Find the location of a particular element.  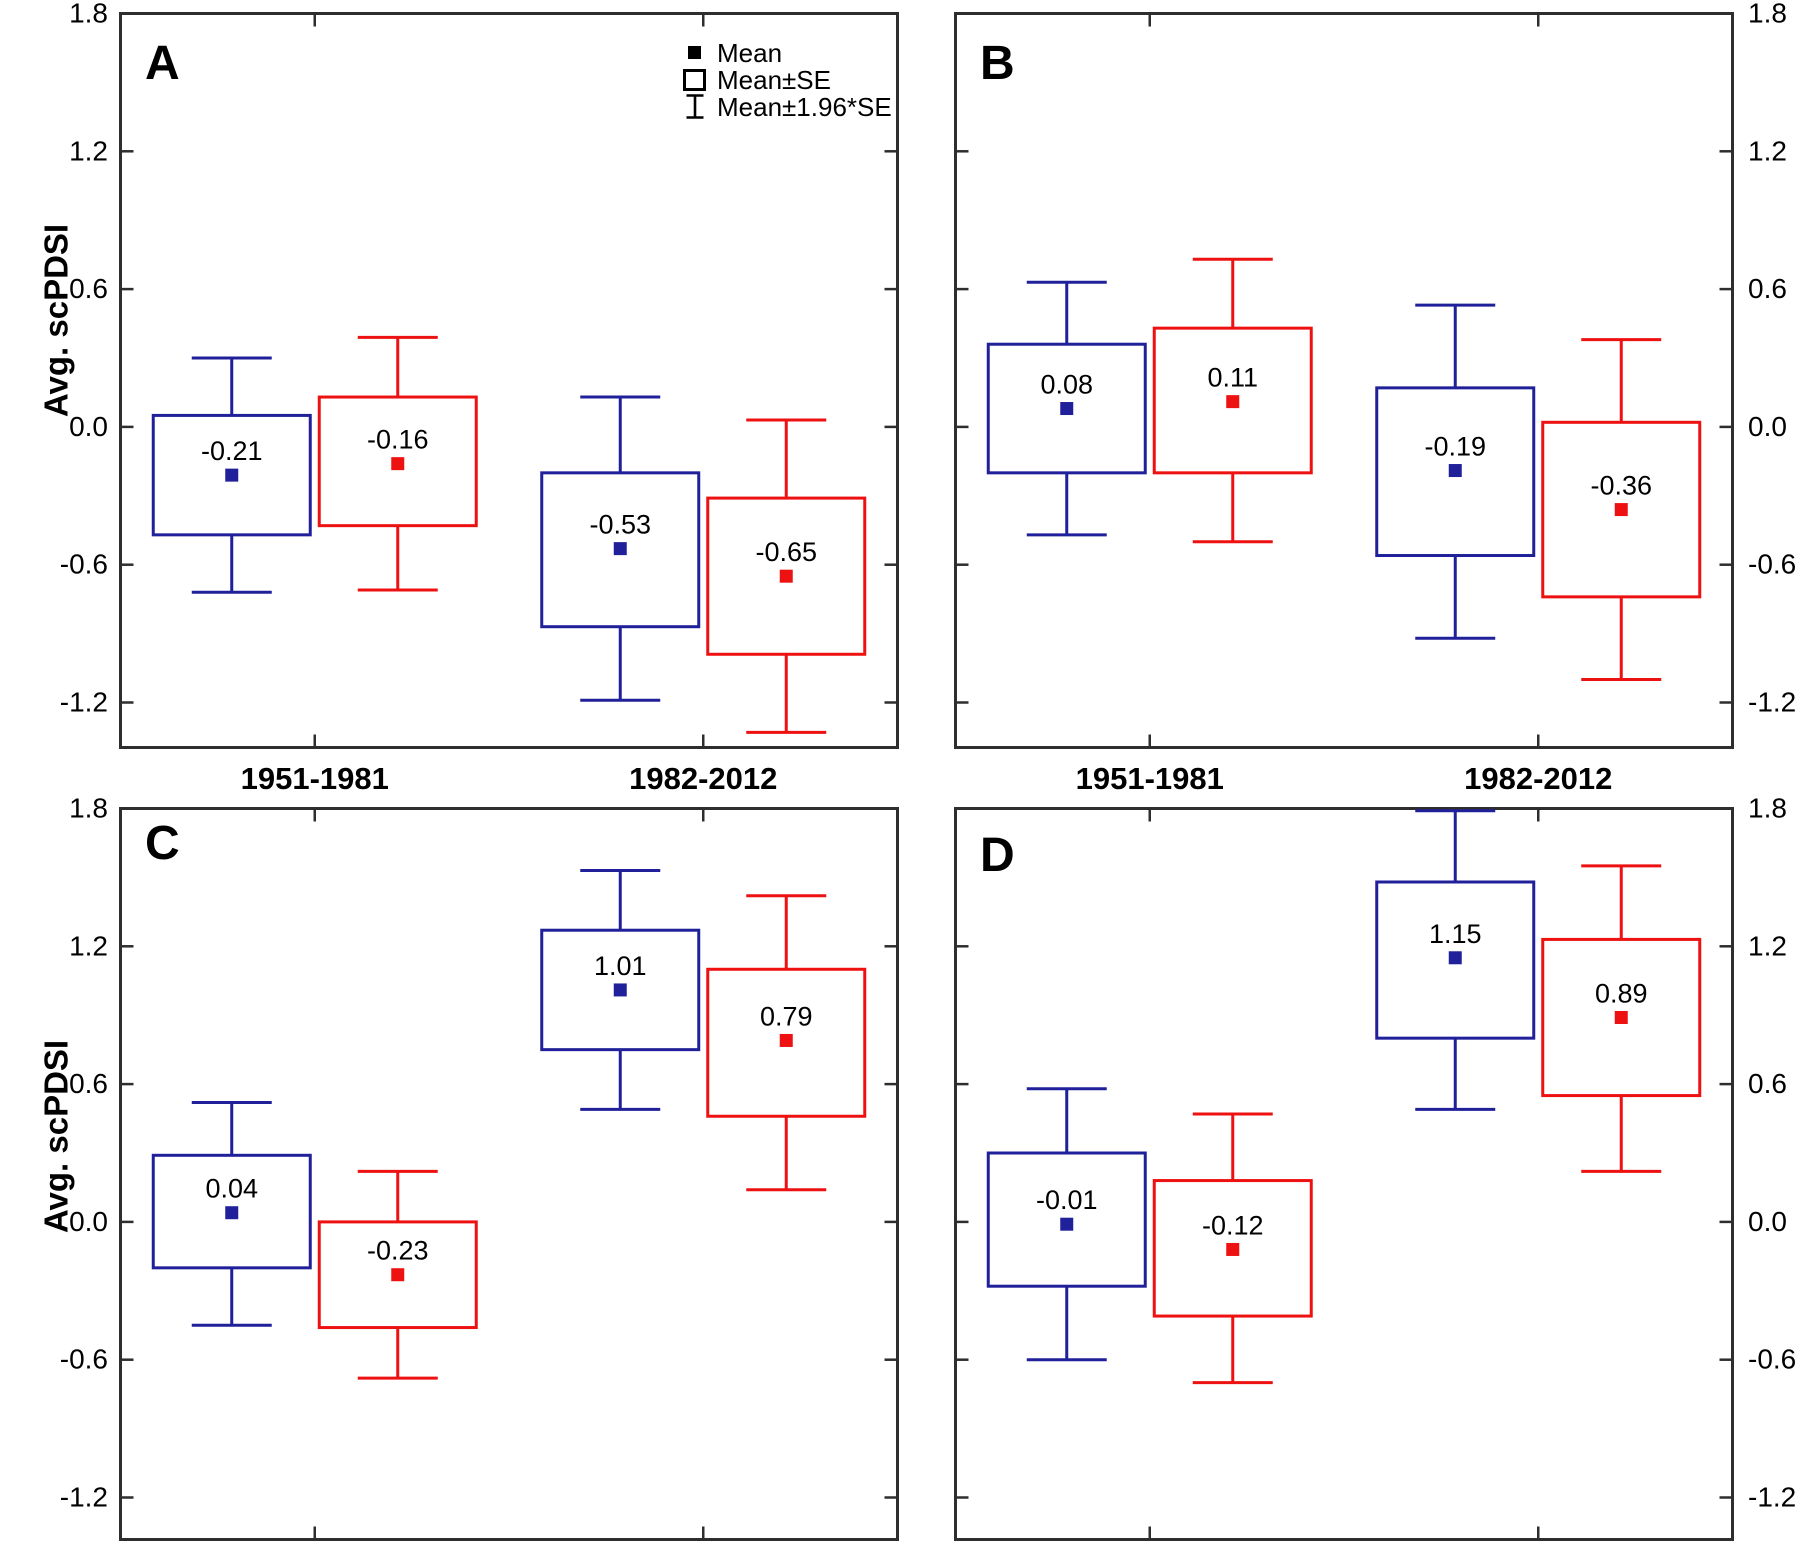

mean-value-label: 0.11 is located at coordinates (1232, 378).